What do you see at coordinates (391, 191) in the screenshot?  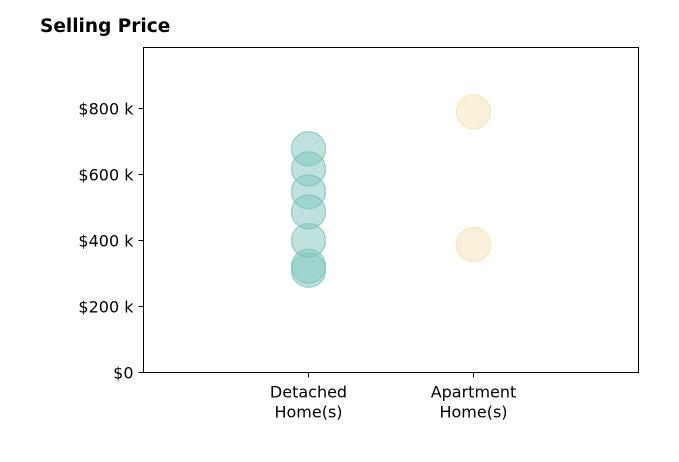 I see `points-layer` at bounding box center [391, 191].